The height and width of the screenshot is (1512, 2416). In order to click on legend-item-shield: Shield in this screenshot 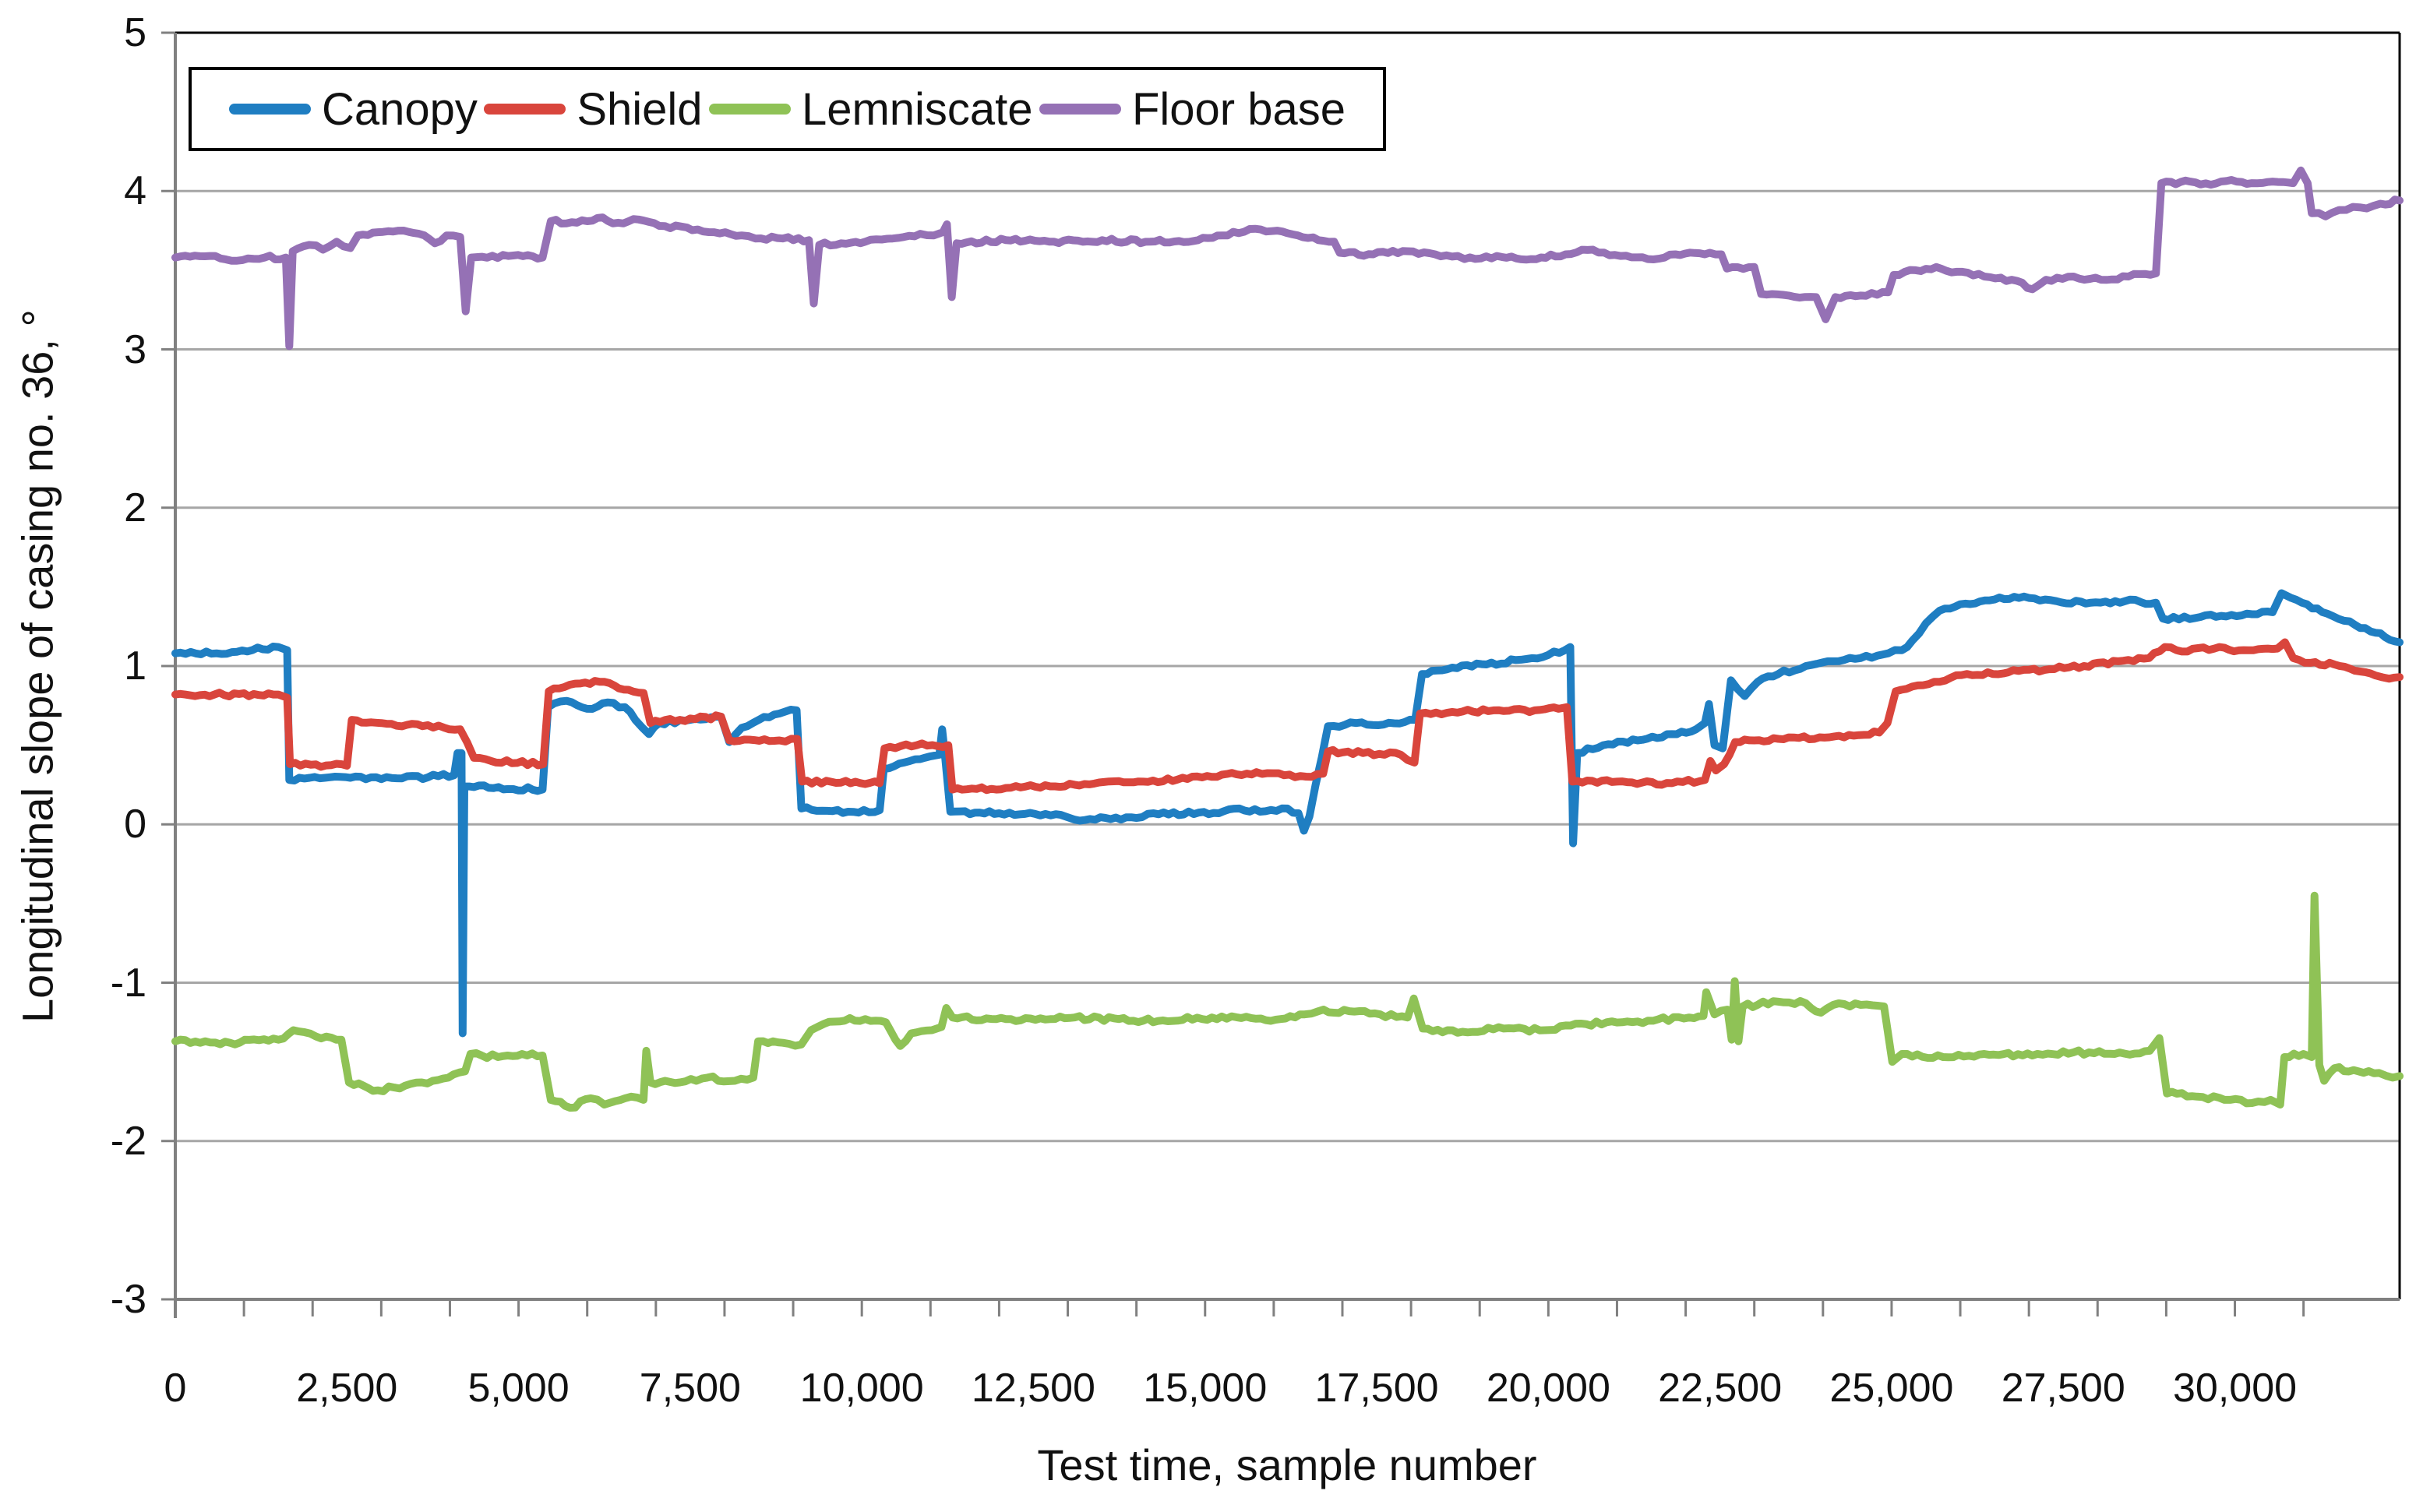, I will do `click(593, 109)`.